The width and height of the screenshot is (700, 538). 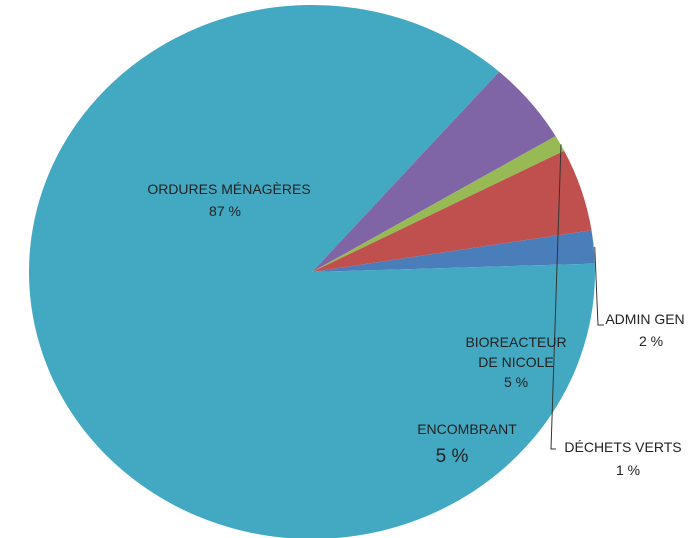 What do you see at coordinates (228, 189) in the screenshot?
I see `label-ordures-menageres: ORDURES MÉNAGÈRES` at bounding box center [228, 189].